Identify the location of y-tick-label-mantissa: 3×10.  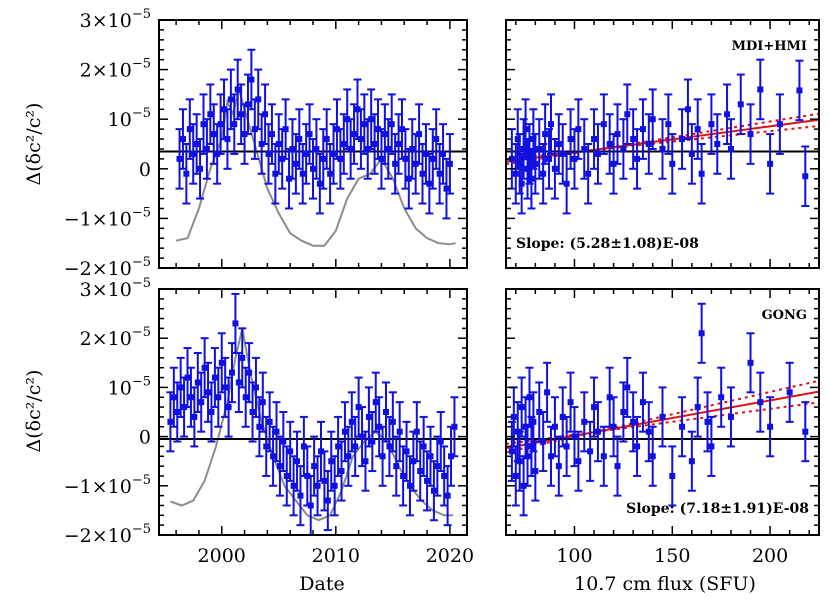
(106, 290).